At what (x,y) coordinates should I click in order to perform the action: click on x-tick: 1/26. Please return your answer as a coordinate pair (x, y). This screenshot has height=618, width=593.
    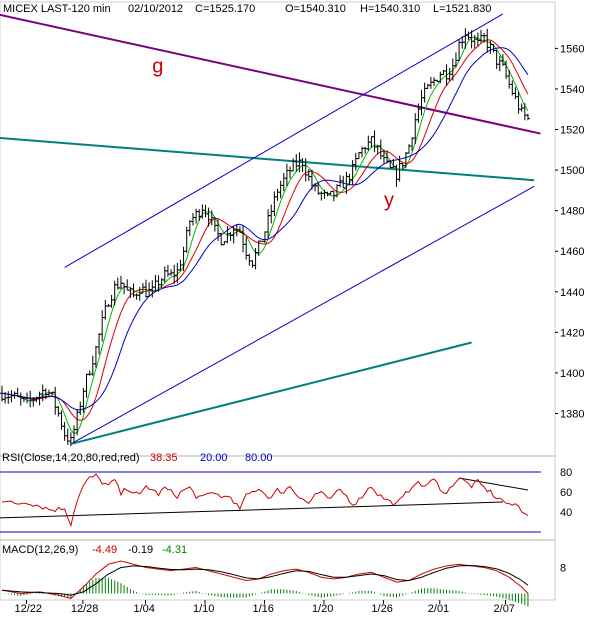
    Looking at the image, I should click on (381, 609).